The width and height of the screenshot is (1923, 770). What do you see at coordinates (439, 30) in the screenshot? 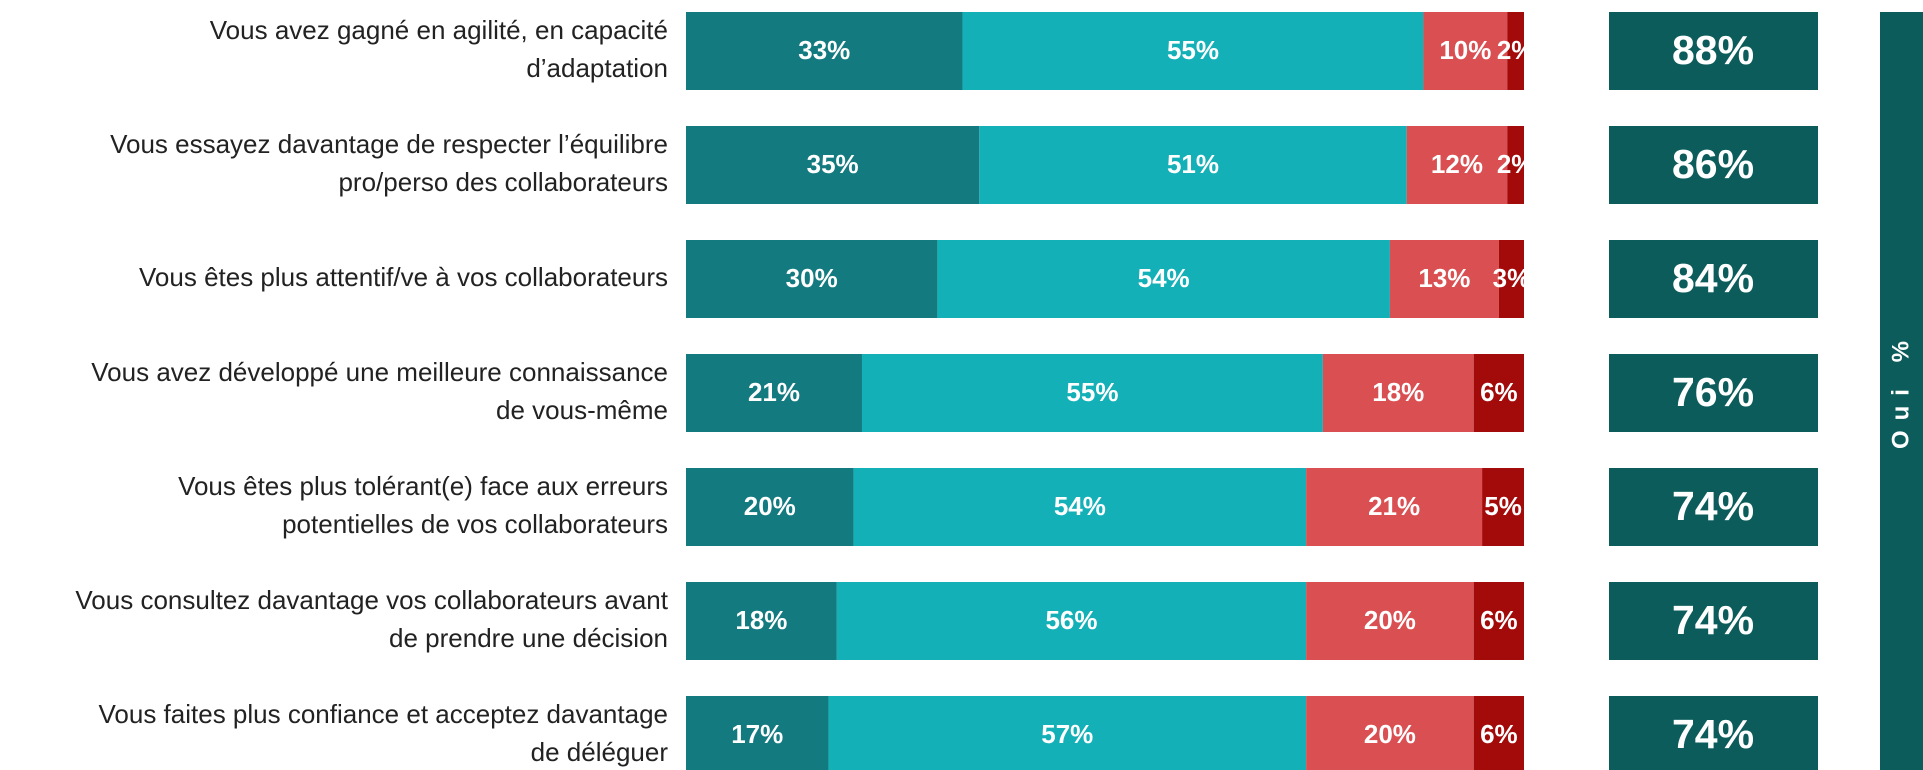
I see `category-label: Vous avez gagné en agilité, en capacité` at bounding box center [439, 30].